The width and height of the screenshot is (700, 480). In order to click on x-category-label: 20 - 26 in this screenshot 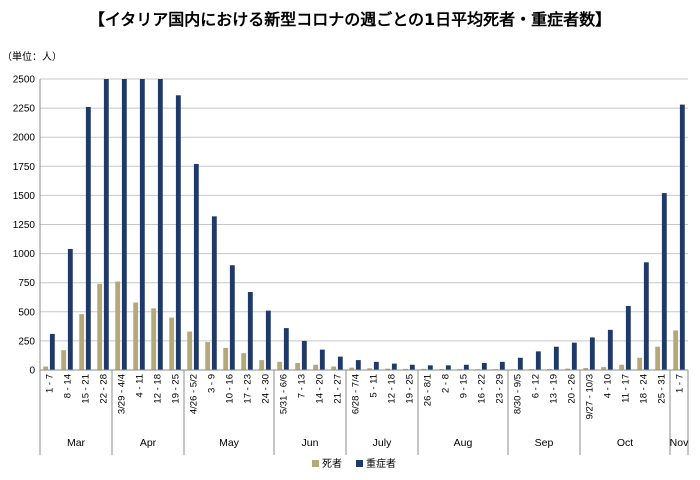, I will do `click(572, 389)`.